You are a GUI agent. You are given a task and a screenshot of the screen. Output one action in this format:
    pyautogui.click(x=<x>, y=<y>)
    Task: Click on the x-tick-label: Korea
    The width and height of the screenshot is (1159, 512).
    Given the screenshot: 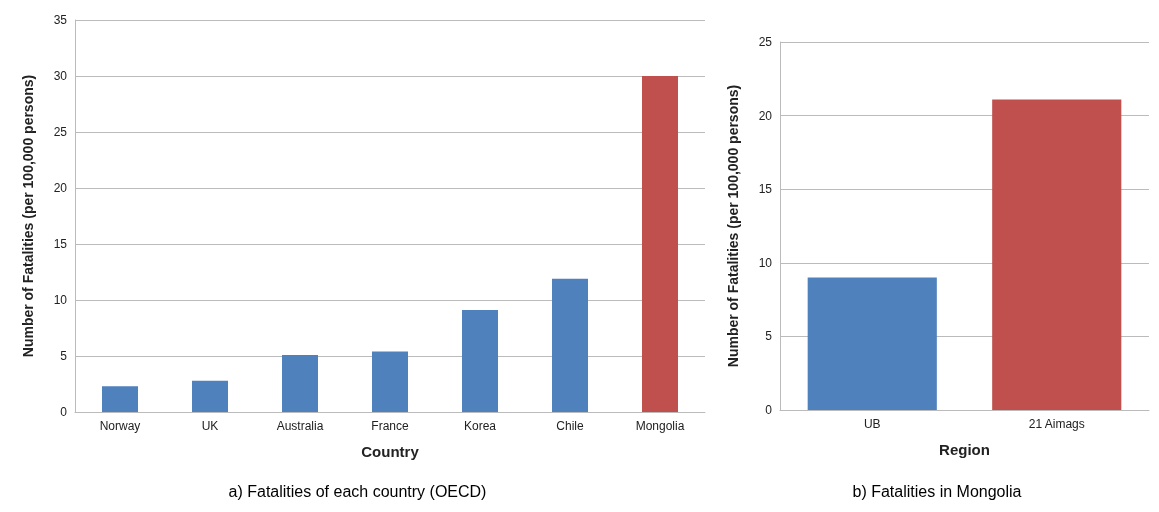 What is the action you would take?
    pyautogui.click(x=480, y=426)
    